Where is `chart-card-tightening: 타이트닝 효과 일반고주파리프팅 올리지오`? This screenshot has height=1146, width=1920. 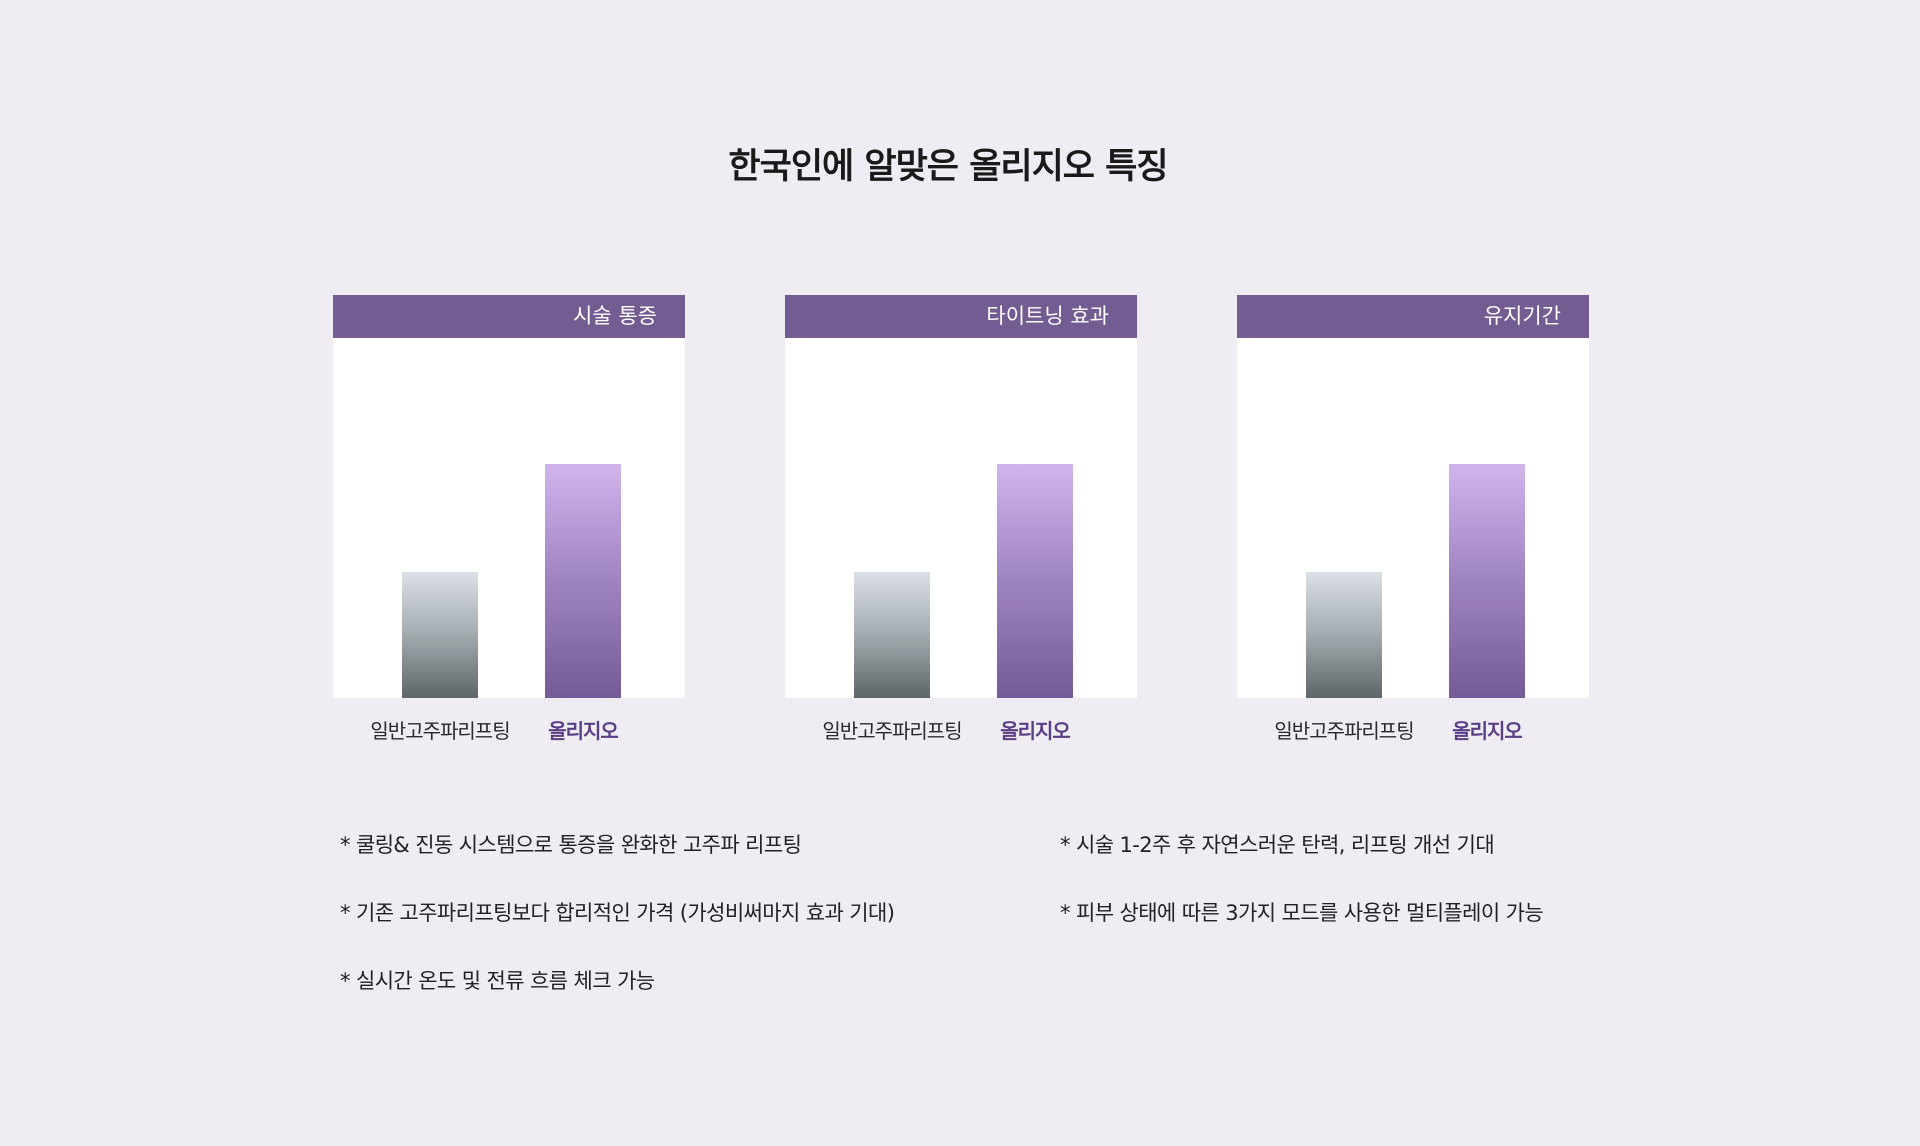
chart-card-tightening: 타이트닝 효과 일반고주파리프팅 올리지오 is located at coordinates (961, 521).